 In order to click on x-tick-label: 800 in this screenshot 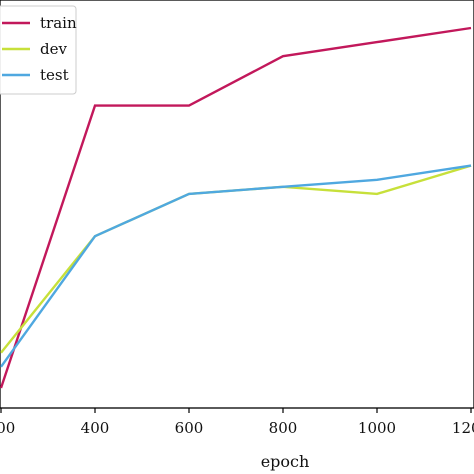, I will do `click(283, 428)`.